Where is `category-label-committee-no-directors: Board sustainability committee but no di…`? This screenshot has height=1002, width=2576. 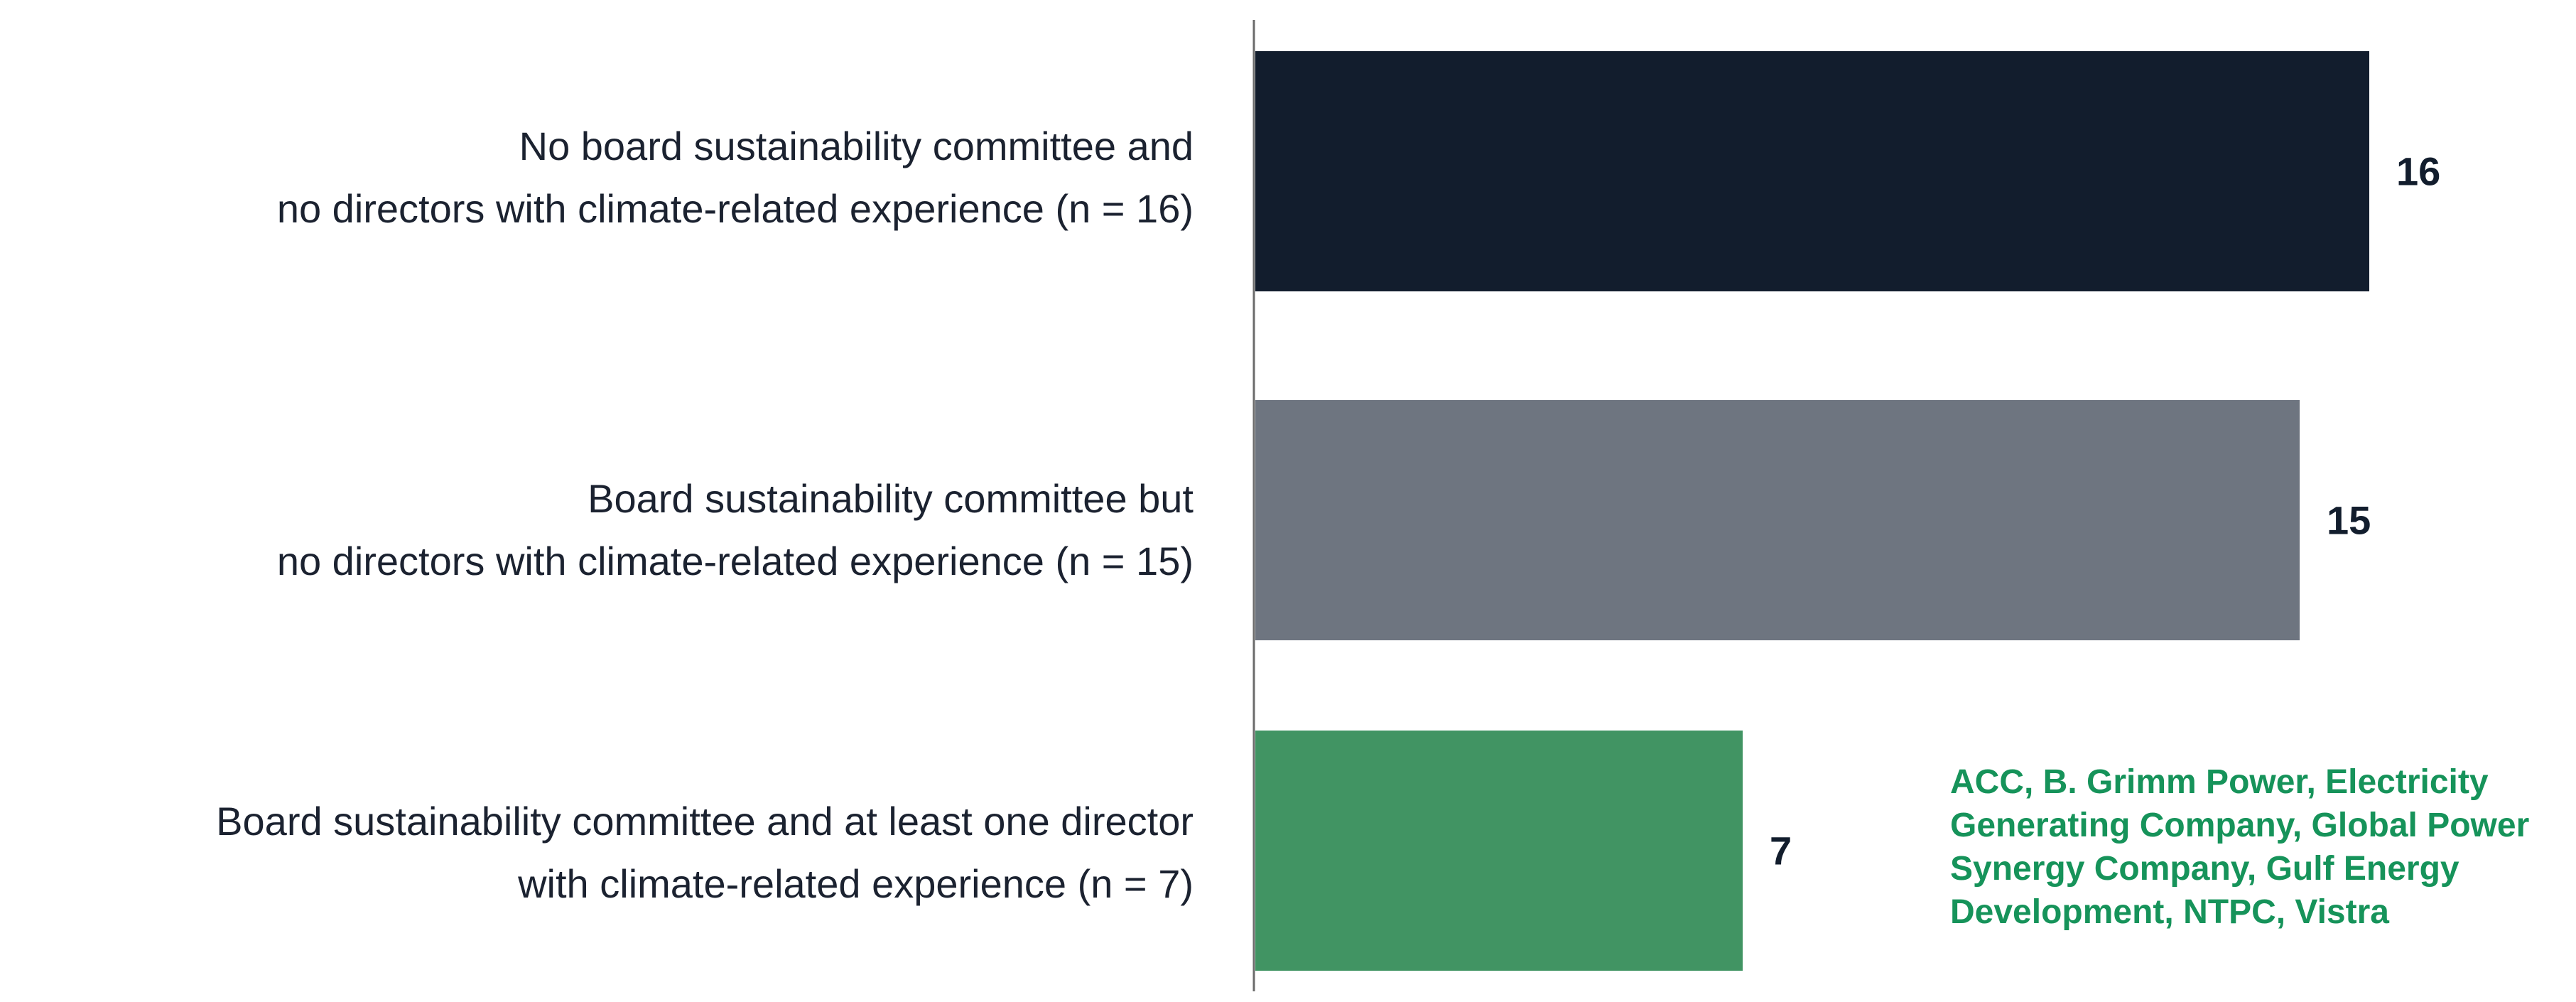 category-label-committee-no-directors: Board sustainability committee but no di… is located at coordinates (607, 530).